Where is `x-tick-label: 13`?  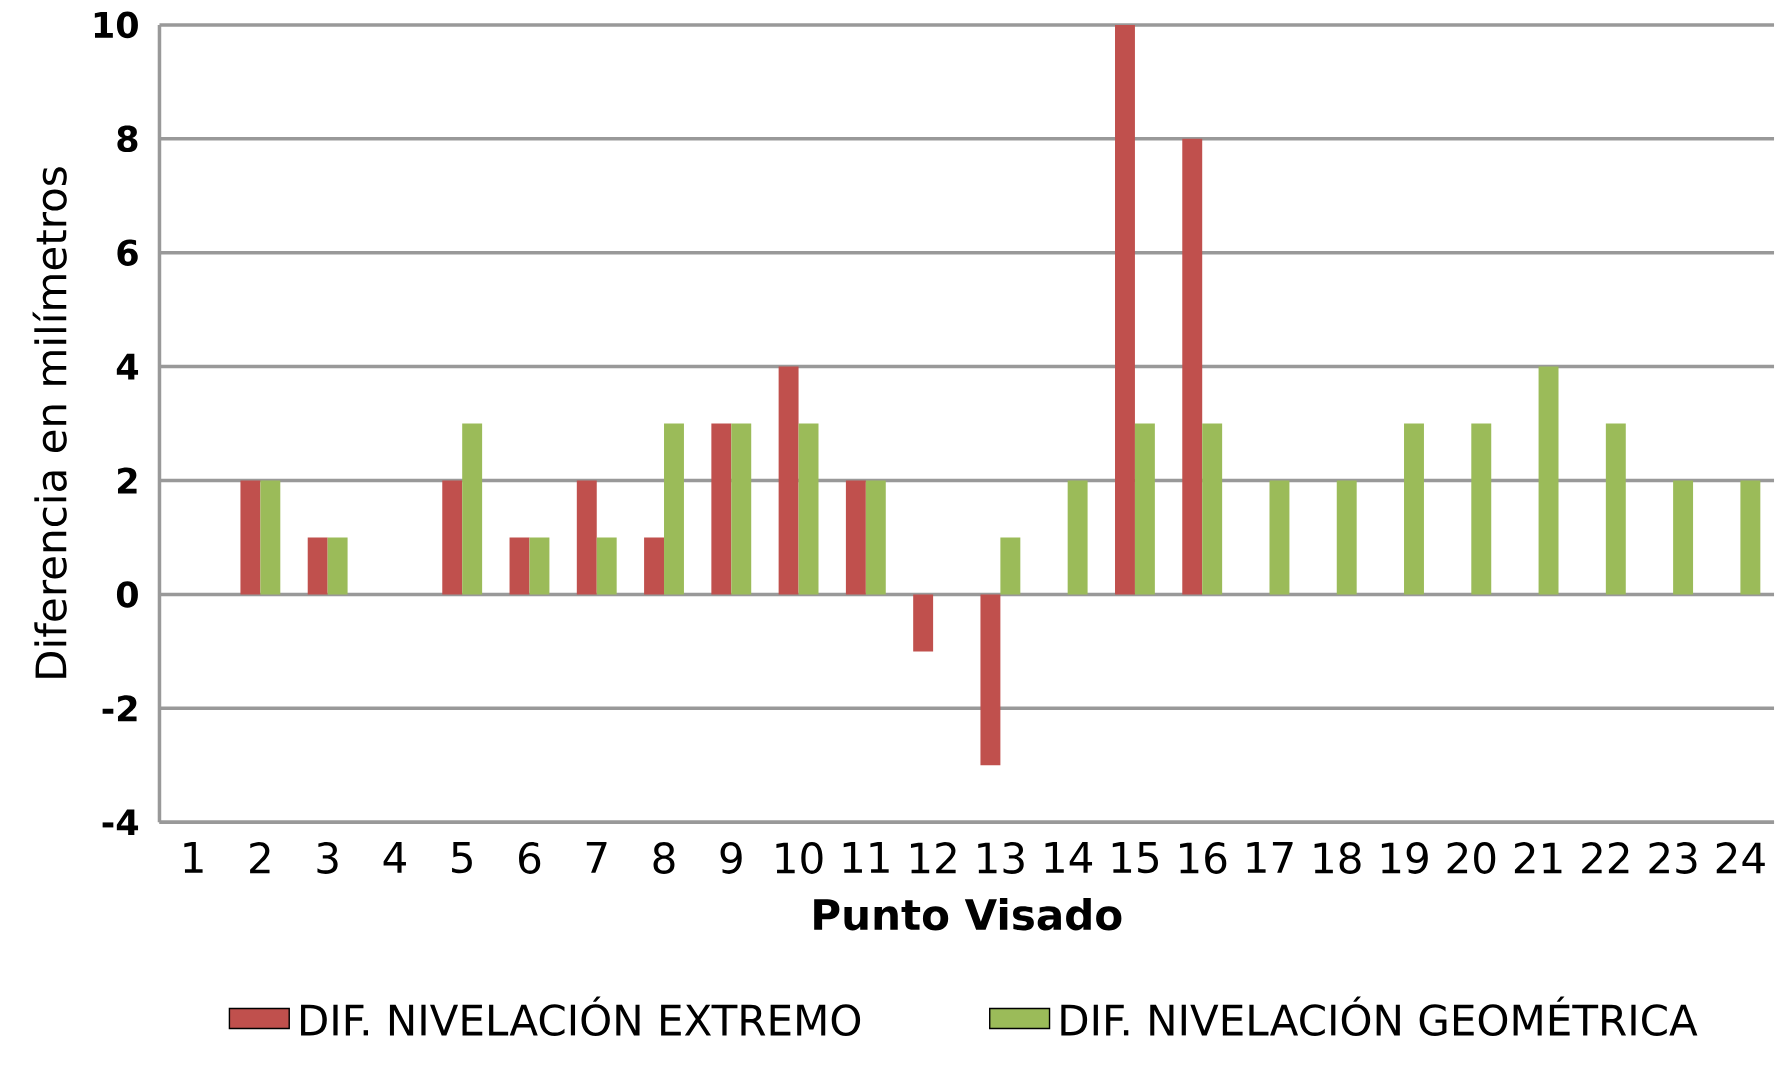 x-tick-label: 13 is located at coordinates (1001, 857).